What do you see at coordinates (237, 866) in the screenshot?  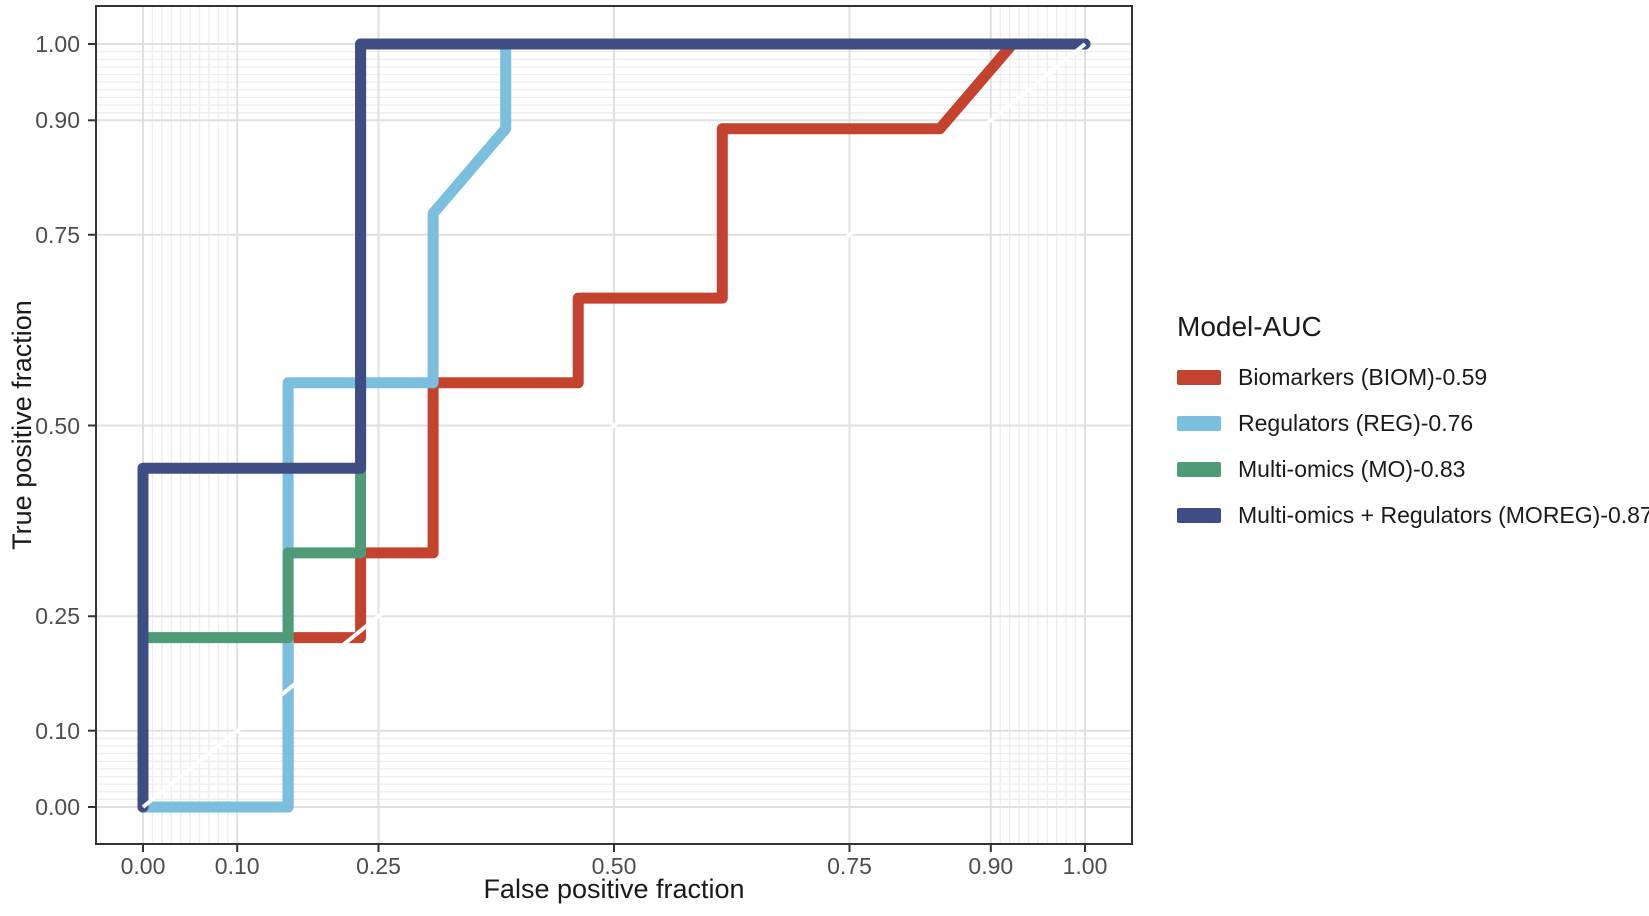 I see `x-tick-label: 0.10` at bounding box center [237, 866].